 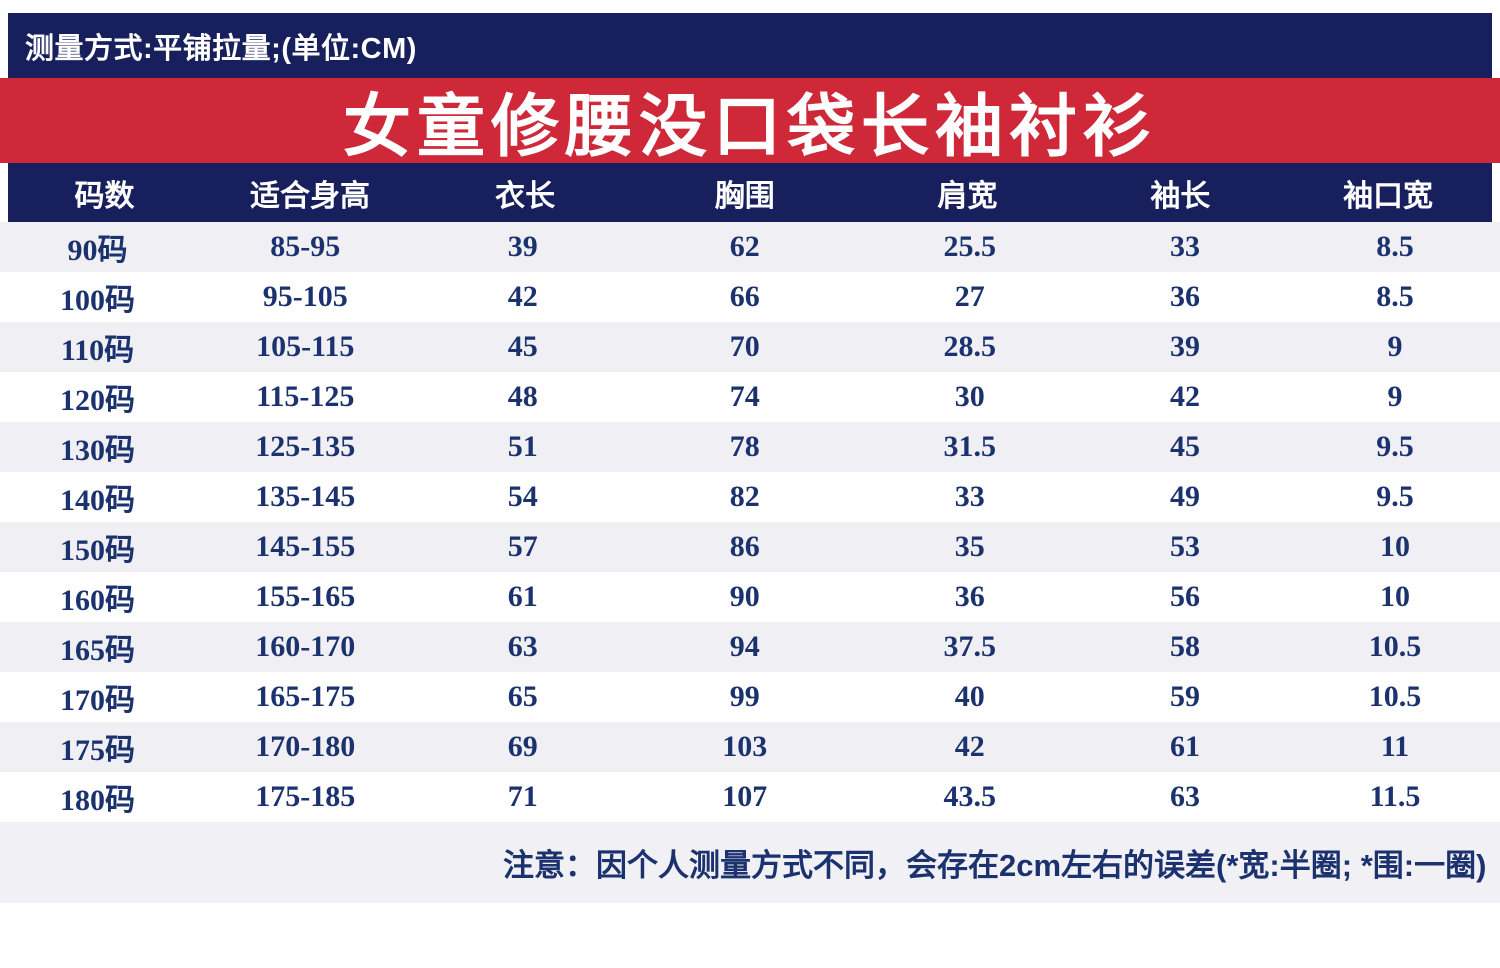 I want to click on table-cell: 36, so click(x=1185, y=296).